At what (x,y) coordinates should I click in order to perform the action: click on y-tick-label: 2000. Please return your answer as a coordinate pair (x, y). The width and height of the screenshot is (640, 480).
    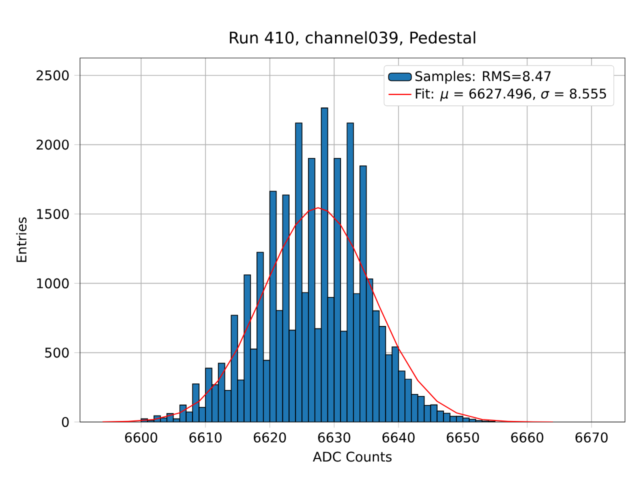
    Looking at the image, I should click on (52, 145).